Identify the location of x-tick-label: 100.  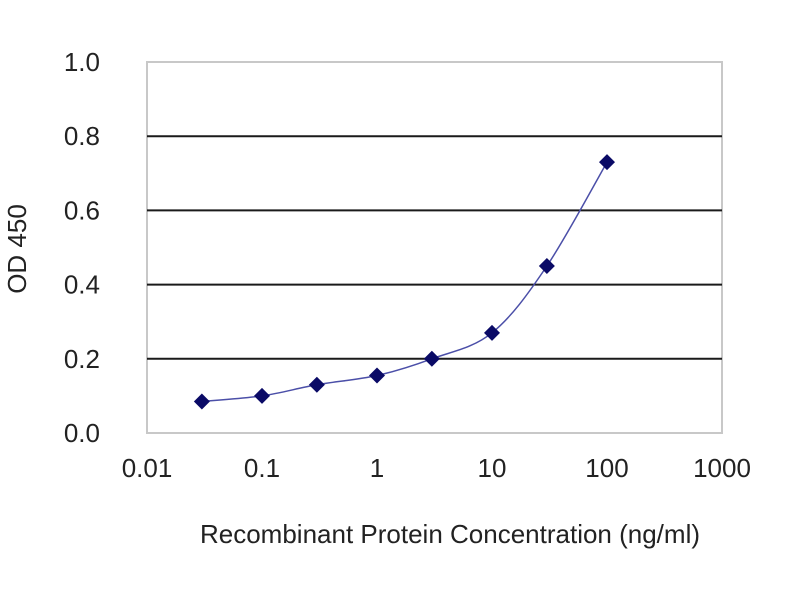
(606, 468).